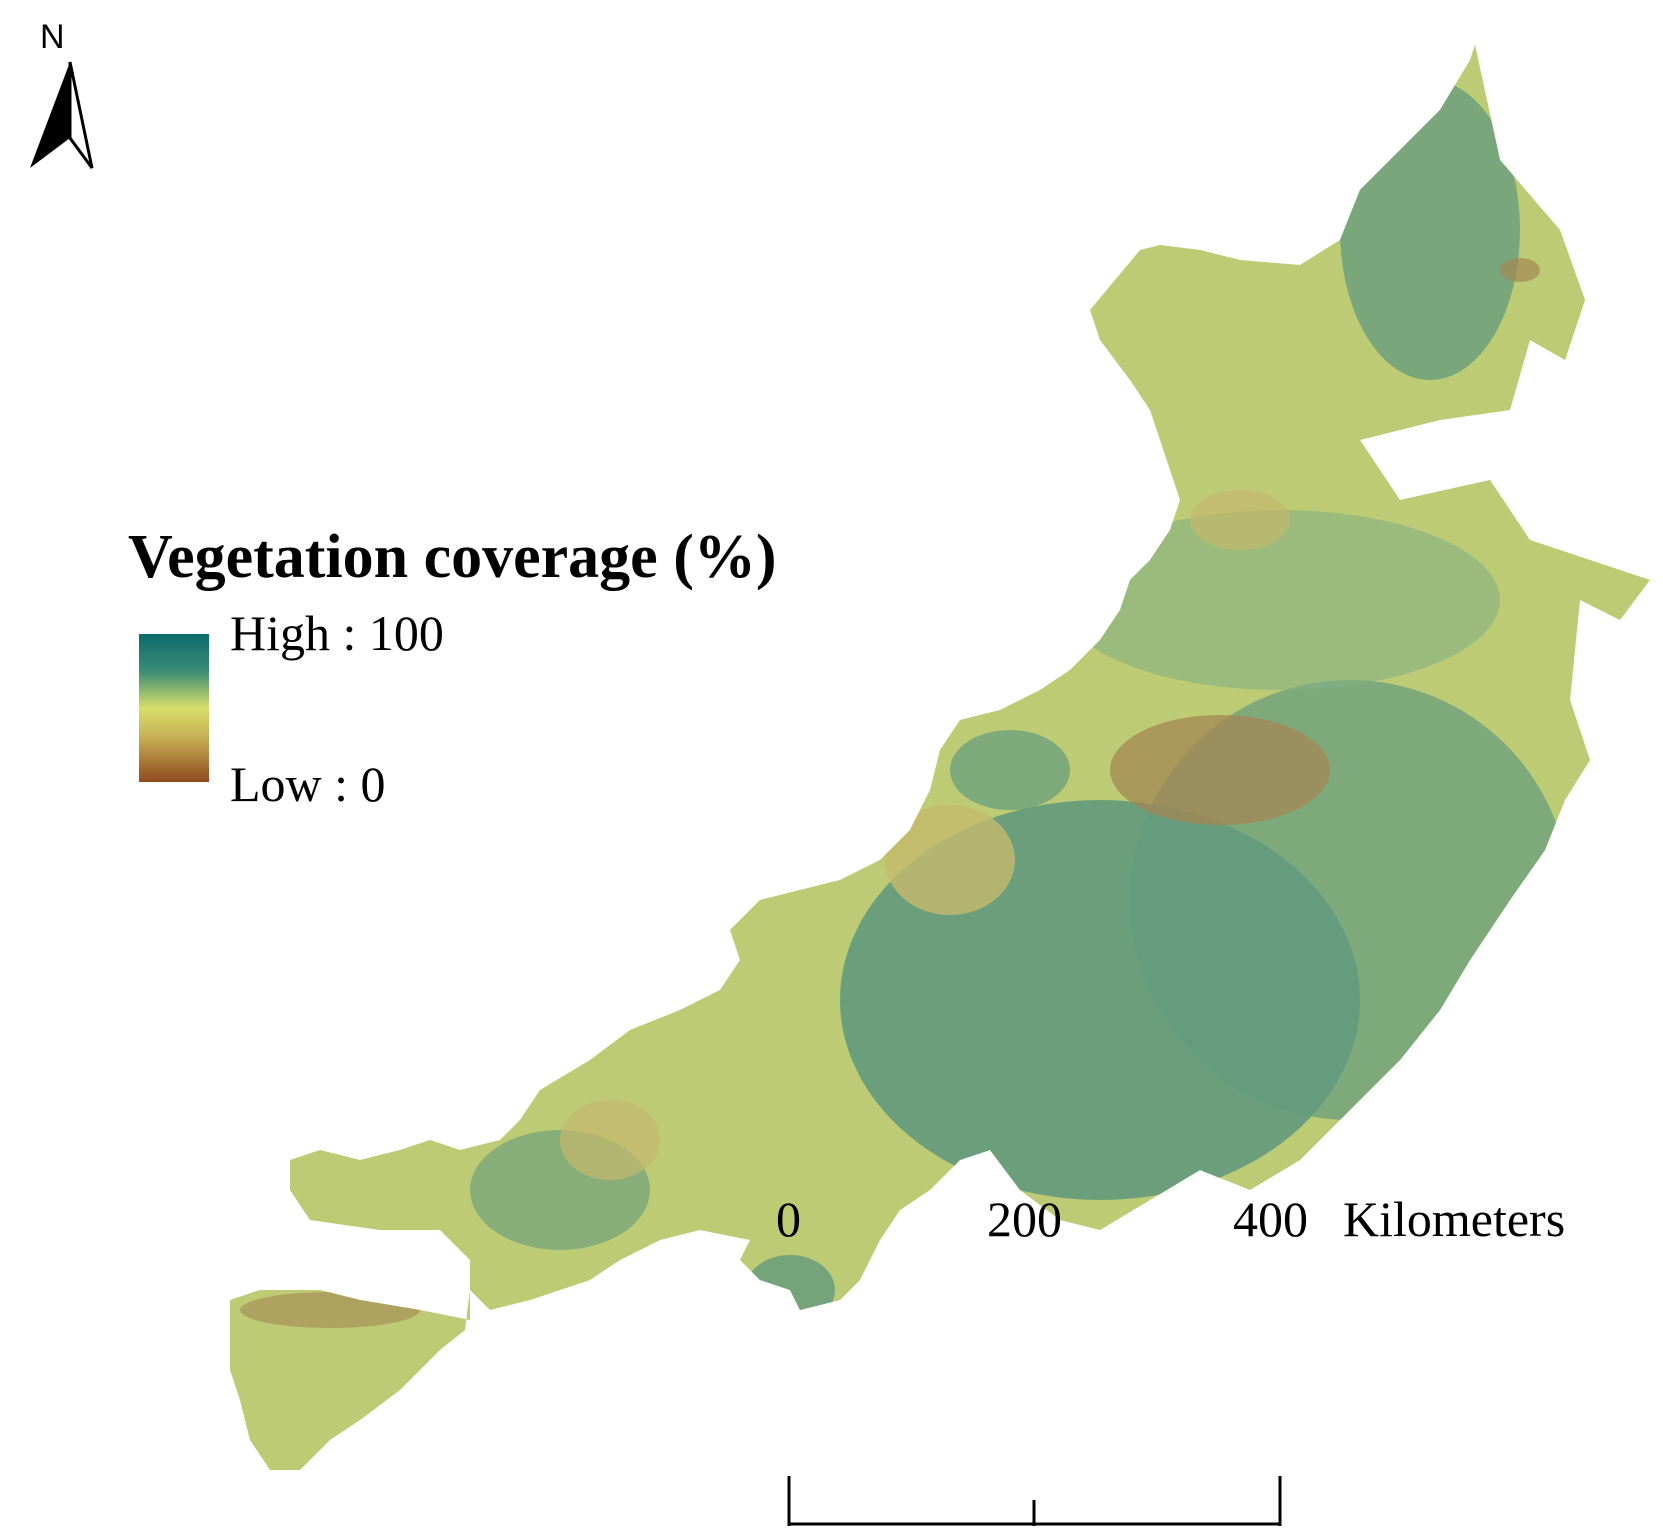 Image resolution: width=1663 pixels, height=1536 pixels. I want to click on legend-low-label: Low : 0, so click(308, 784).